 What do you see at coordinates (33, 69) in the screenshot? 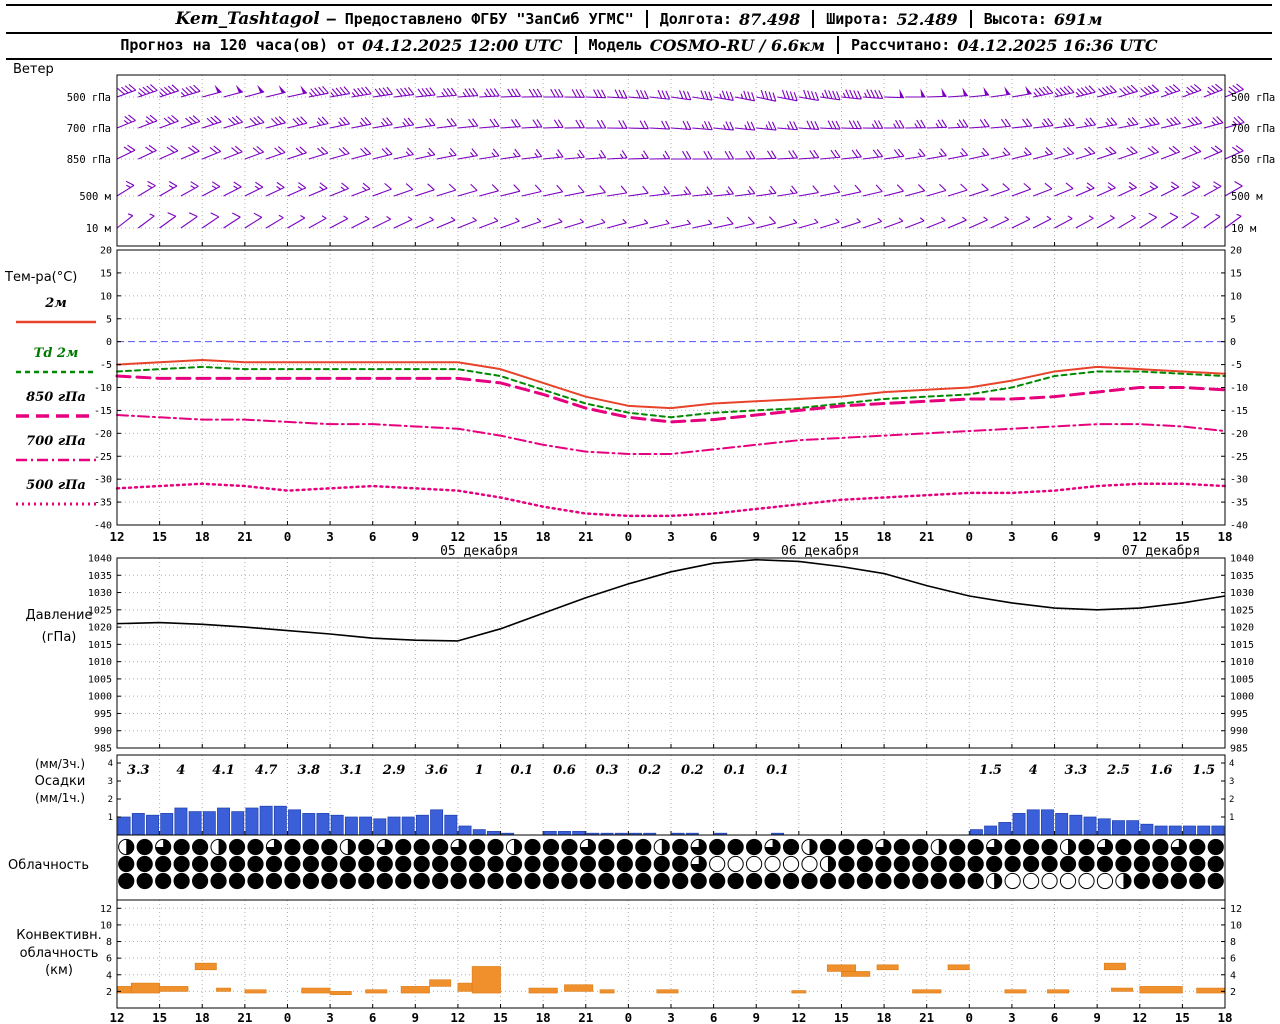
I see `wind-panel-label: Ветер` at bounding box center [33, 69].